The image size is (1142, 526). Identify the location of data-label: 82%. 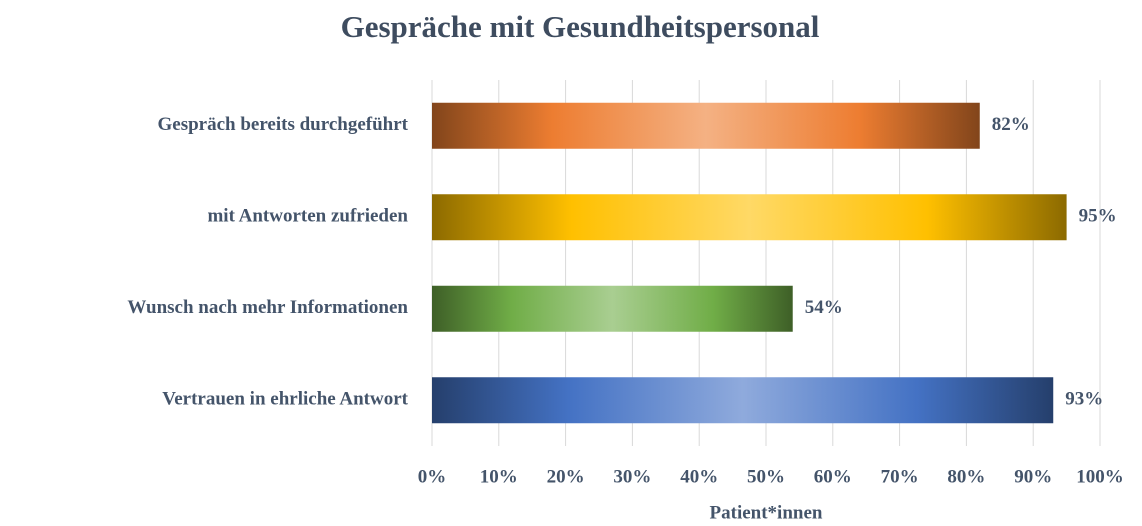
(1011, 124).